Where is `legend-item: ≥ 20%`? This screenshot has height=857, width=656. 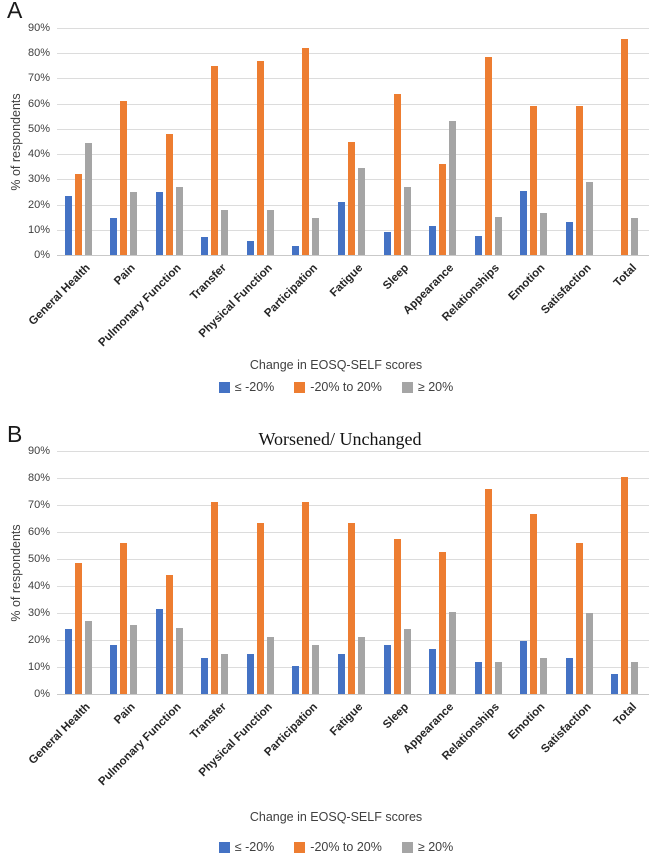 legend-item: ≥ 20% is located at coordinates (427, 847).